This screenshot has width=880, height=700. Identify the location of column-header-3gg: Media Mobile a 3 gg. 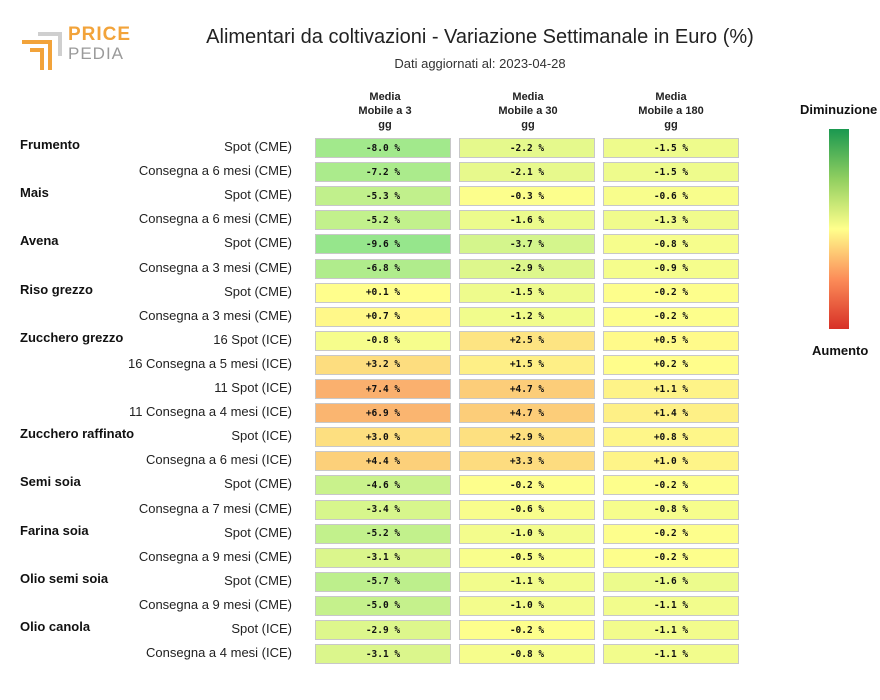
(385, 111).